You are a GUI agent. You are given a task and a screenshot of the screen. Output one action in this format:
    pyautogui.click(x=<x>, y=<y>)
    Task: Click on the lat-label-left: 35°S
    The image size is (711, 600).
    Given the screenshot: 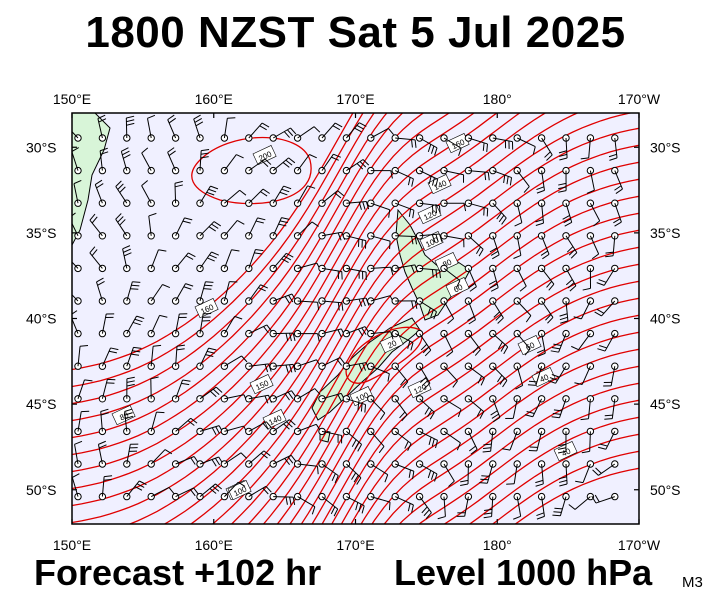 What is the action you would take?
    pyautogui.click(x=41, y=233)
    